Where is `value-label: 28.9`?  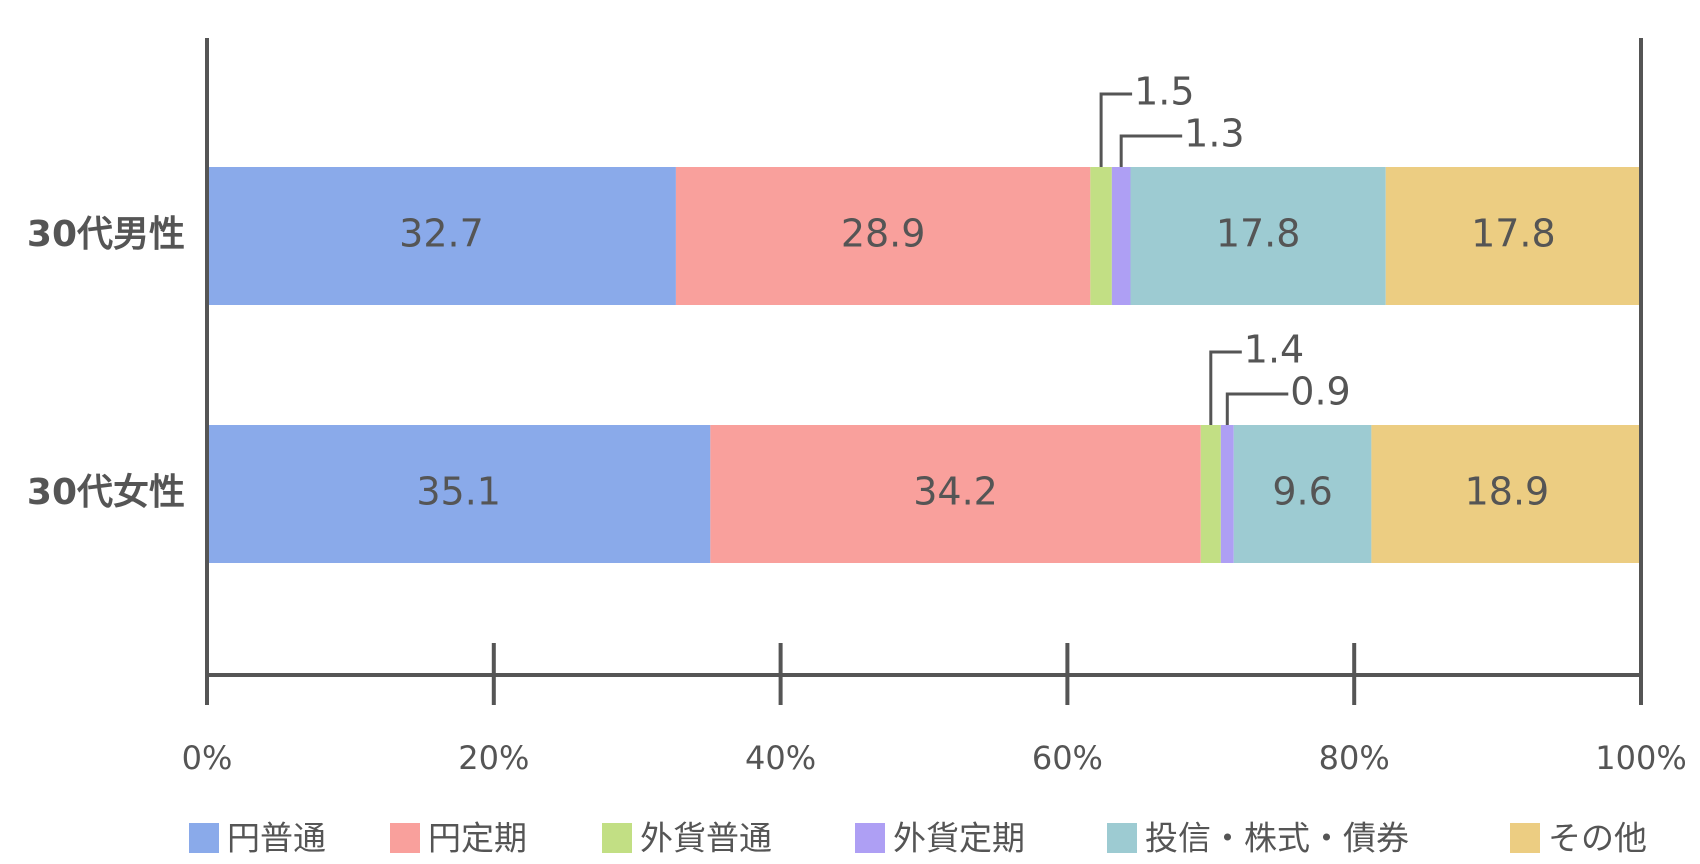 value-label: 28.9 is located at coordinates (883, 234).